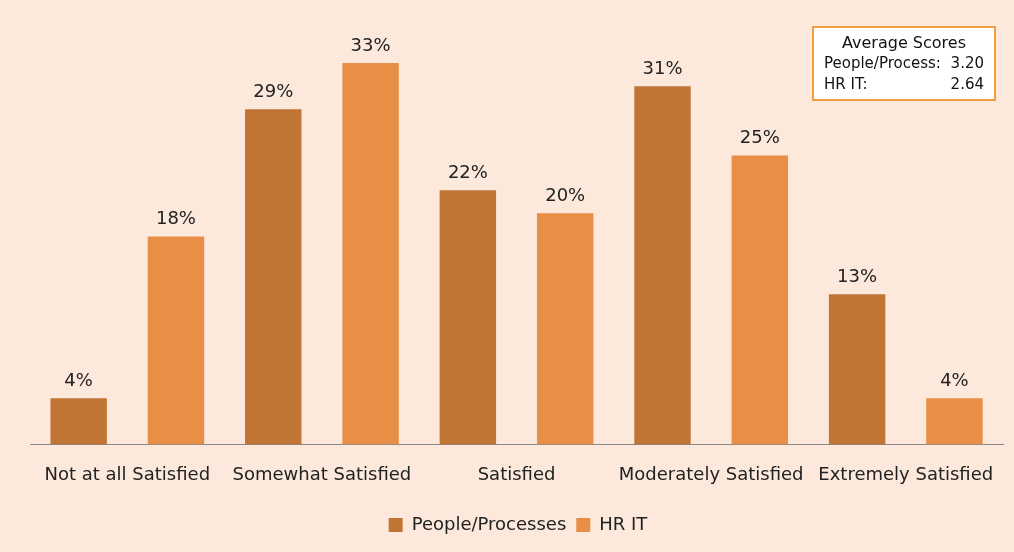 The image size is (1014, 552). Describe the element at coordinates (662, 67) in the screenshot. I see `data-label: 31%` at that location.